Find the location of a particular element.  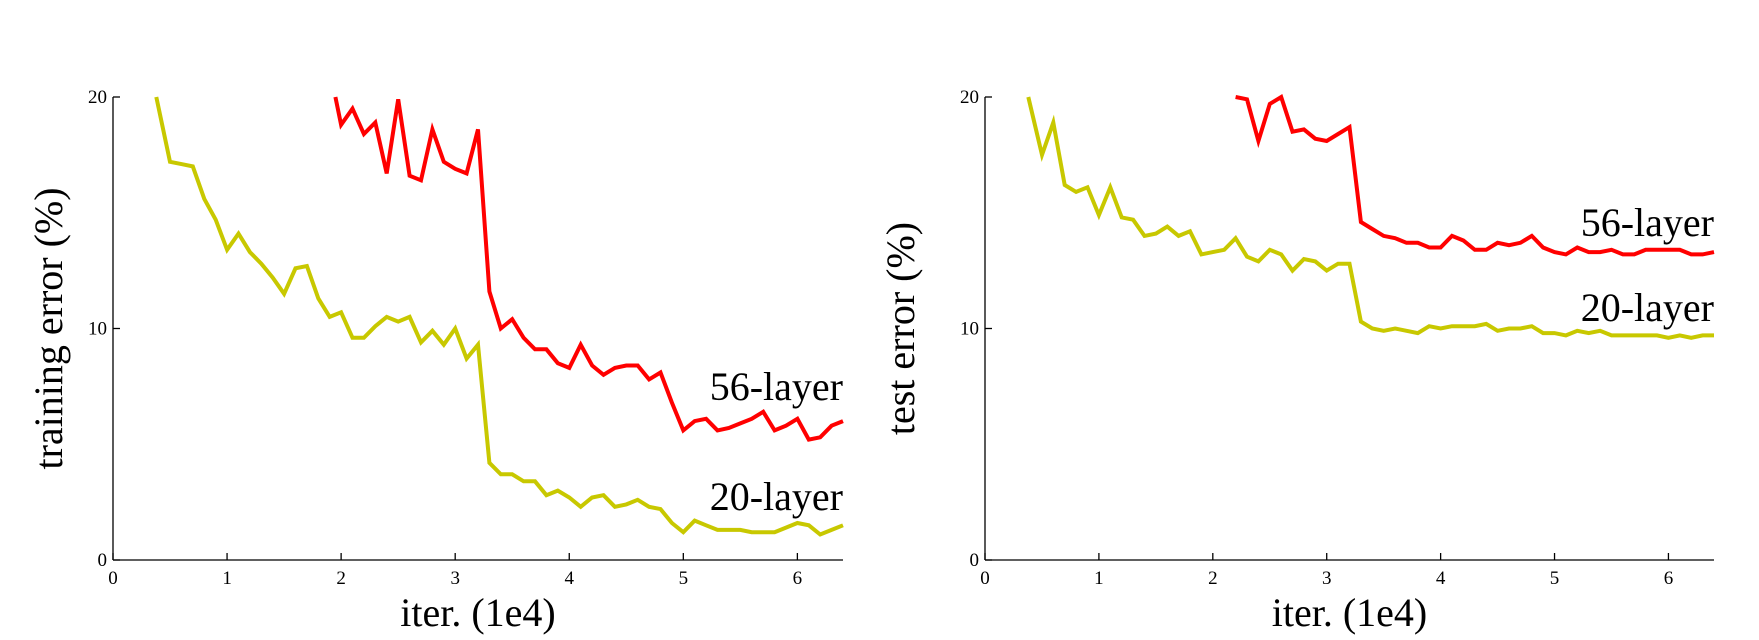

y-axis-label: test error (%) is located at coordinates (900, 328).